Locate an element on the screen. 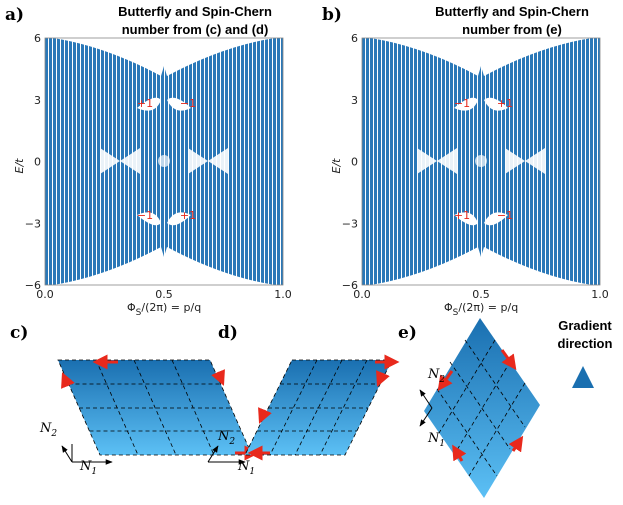 Image resolution: width=623 pixels, height=505 pixels. lattice-d is located at coordinates (303, 409).